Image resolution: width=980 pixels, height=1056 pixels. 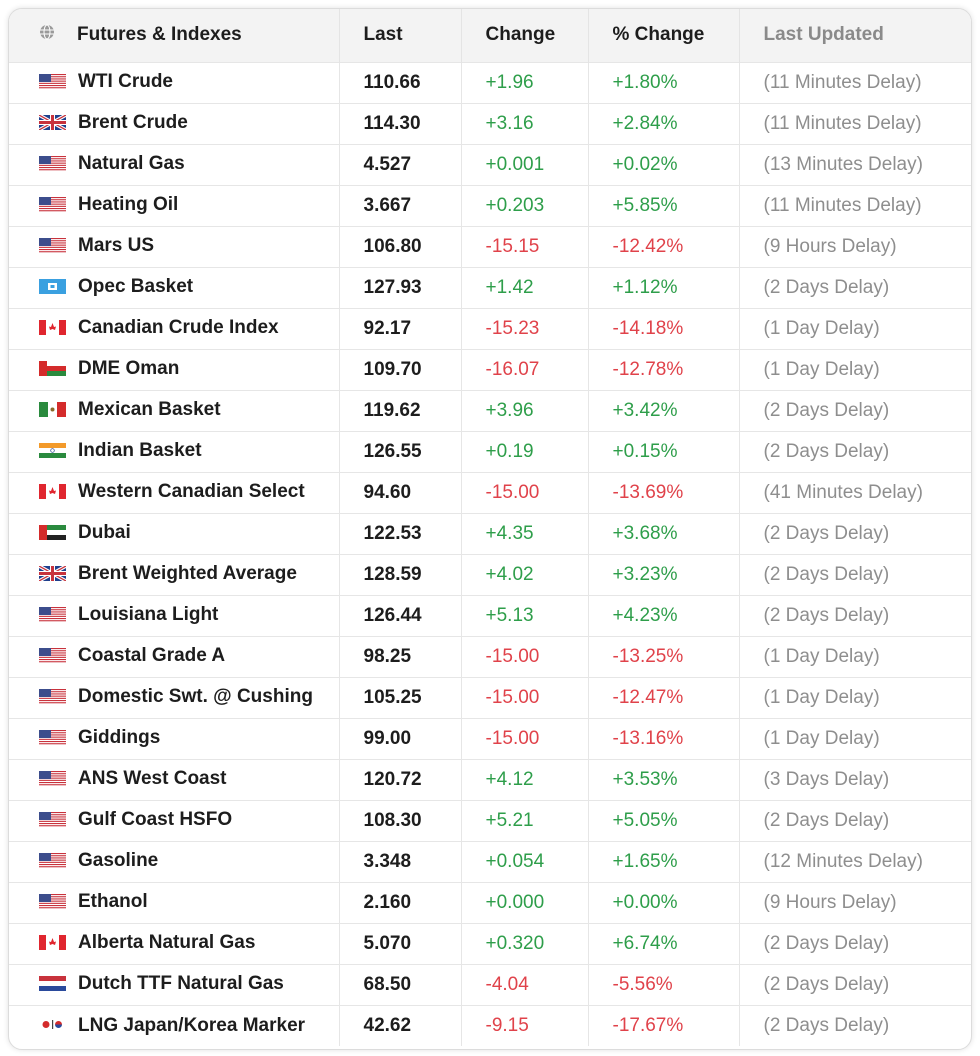 What do you see at coordinates (152, 779) in the screenshot?
I see `instrument-name: ANS West Coast` at bounding box center [152, 779].